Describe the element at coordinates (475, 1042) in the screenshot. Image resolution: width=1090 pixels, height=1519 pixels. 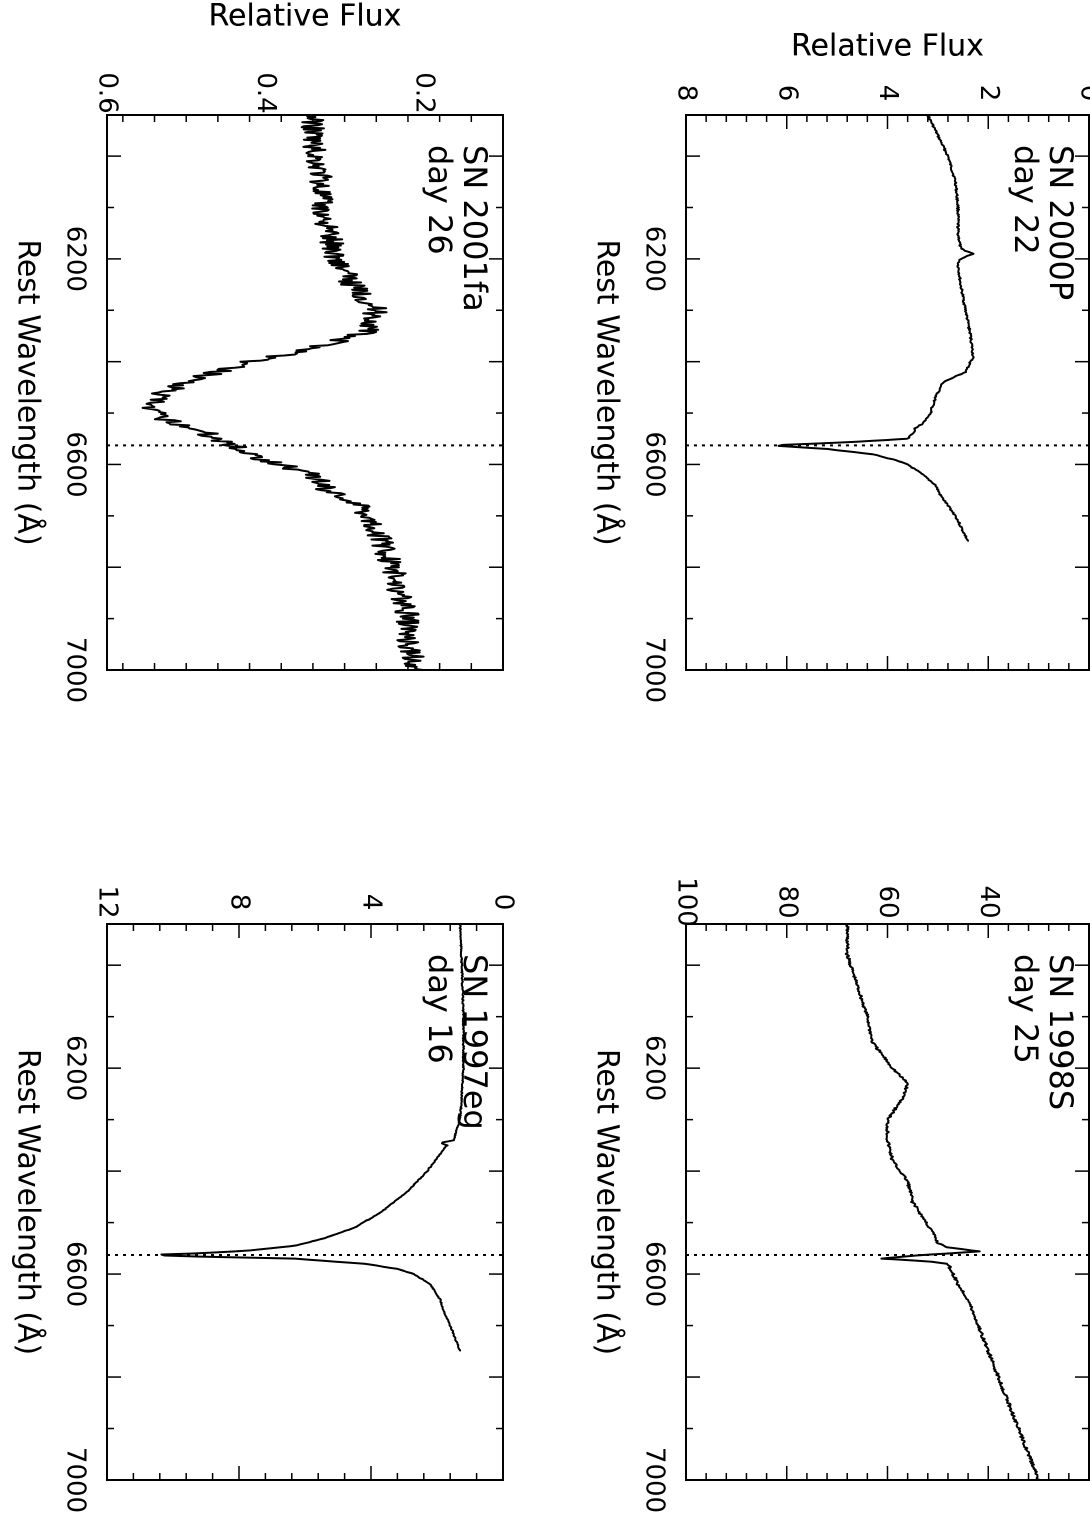
I see `sn-name-label: SN 1997eg` at that location.